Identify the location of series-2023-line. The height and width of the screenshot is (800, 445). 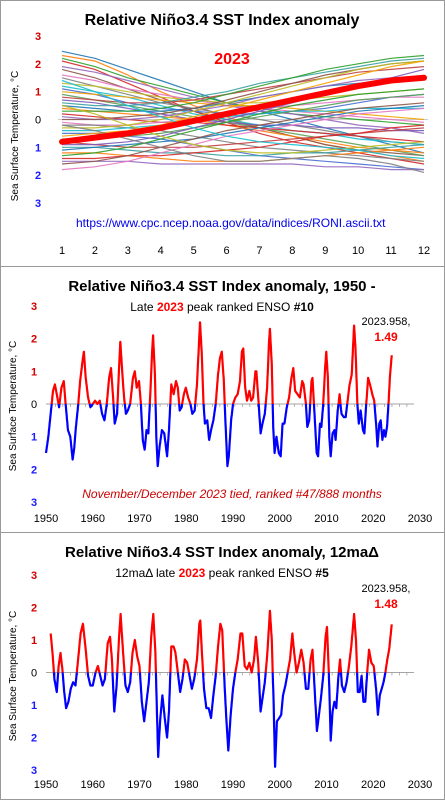
(243, 109).